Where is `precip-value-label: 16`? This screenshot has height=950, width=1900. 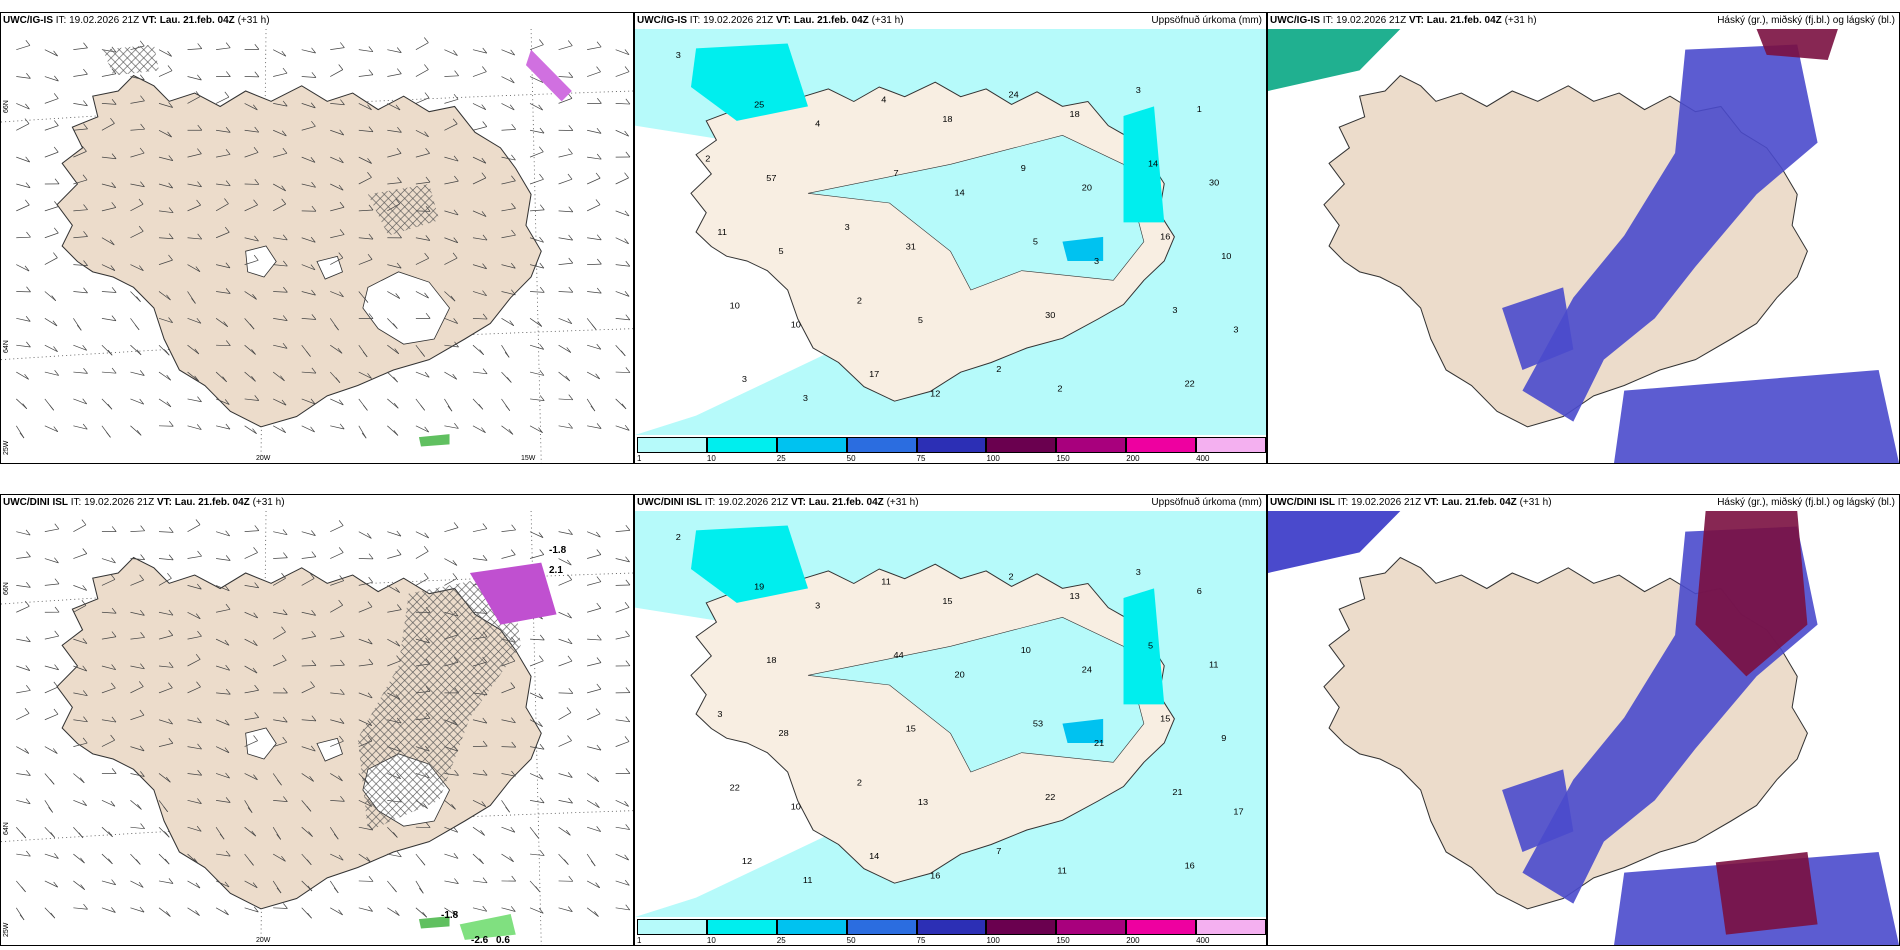
precip-value-label: 16 is located at coordinates (1190, 866).